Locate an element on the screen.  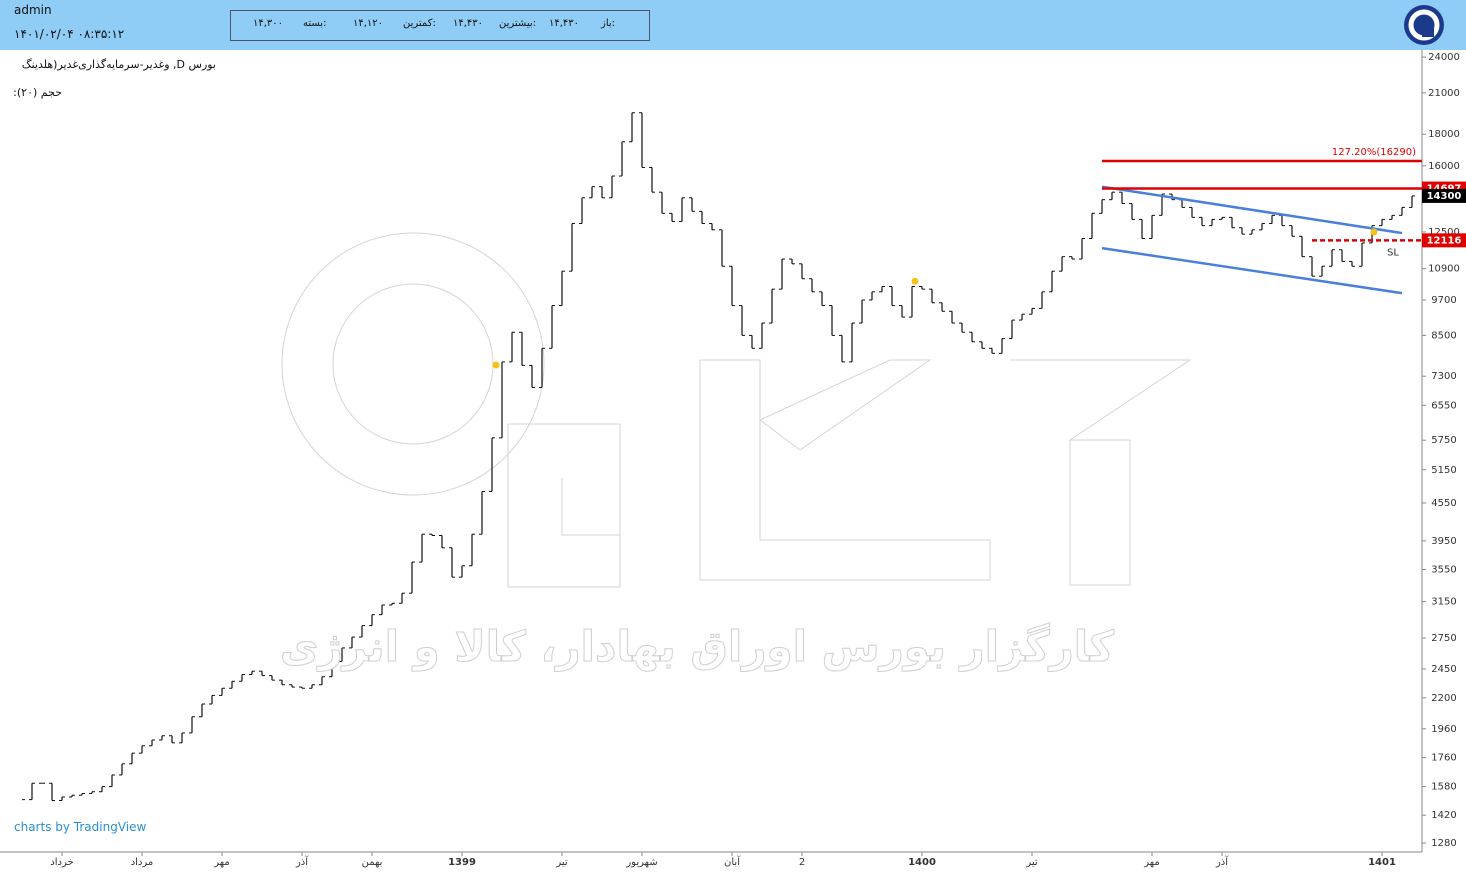
x-tick-label: 1399 is located at coordinates (462, 862).